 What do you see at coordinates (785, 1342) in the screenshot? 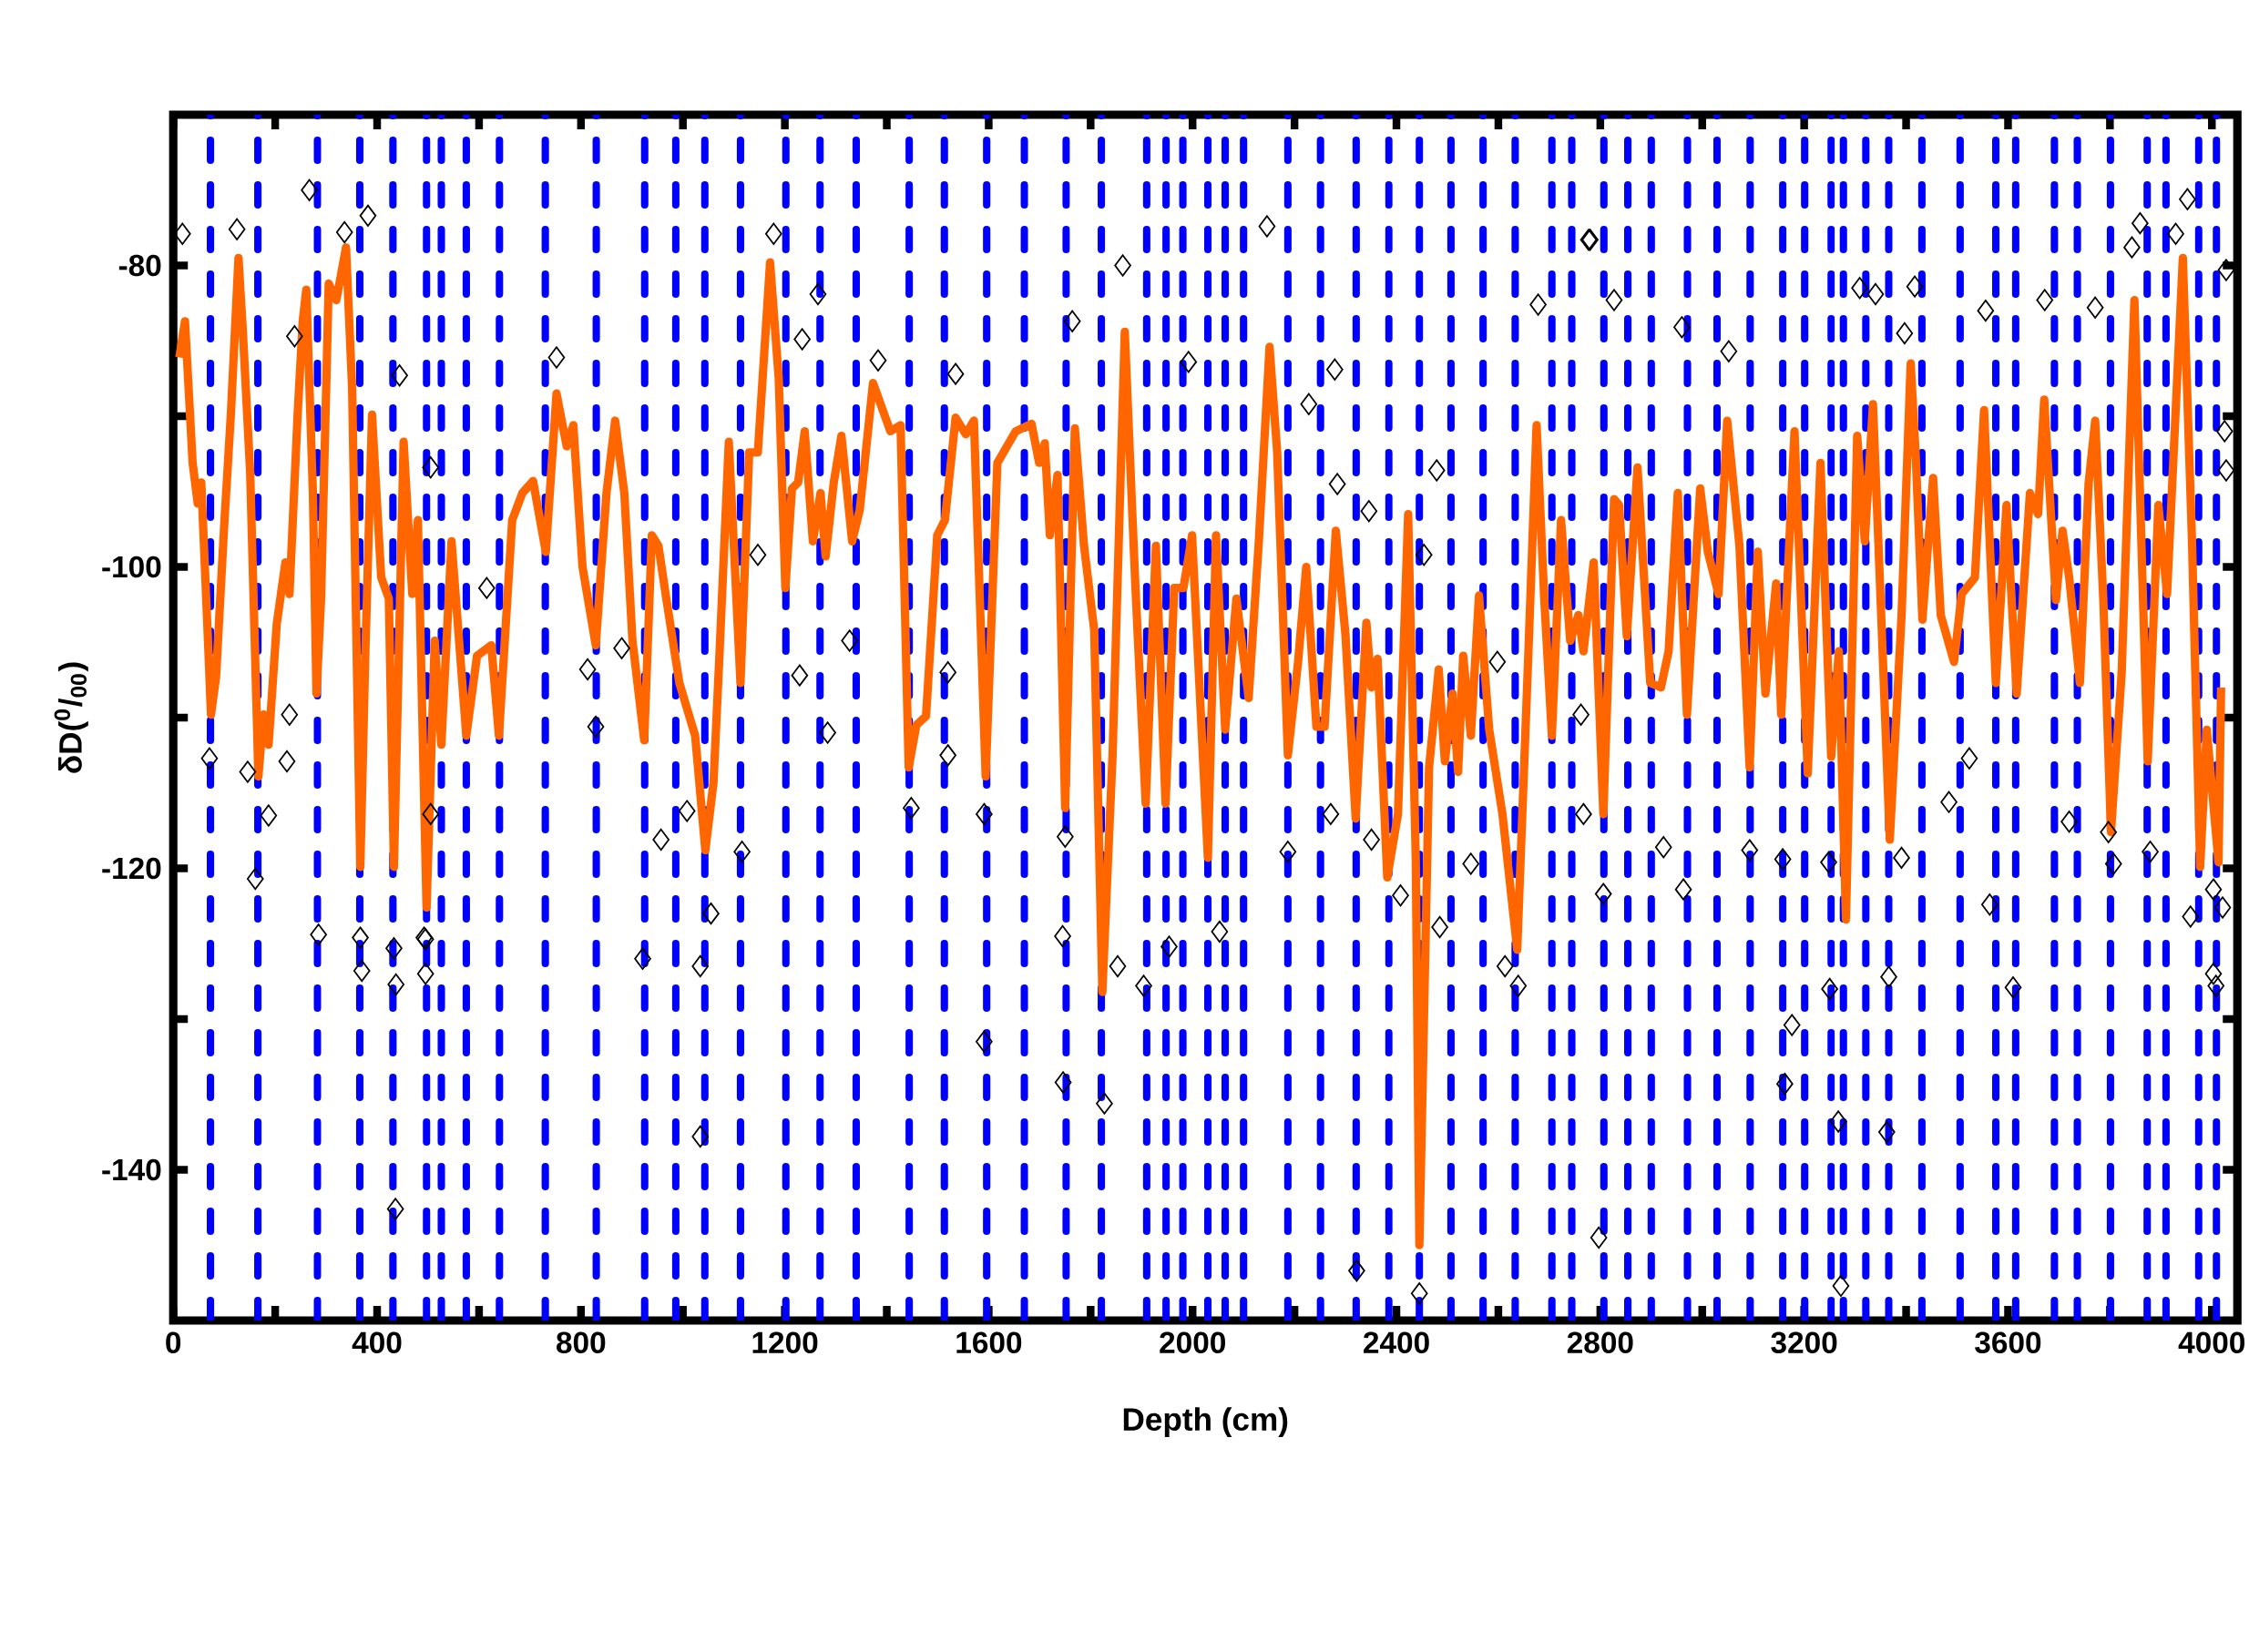
I see `x-tick-label: 1200` at bounding box center [785, 1342].